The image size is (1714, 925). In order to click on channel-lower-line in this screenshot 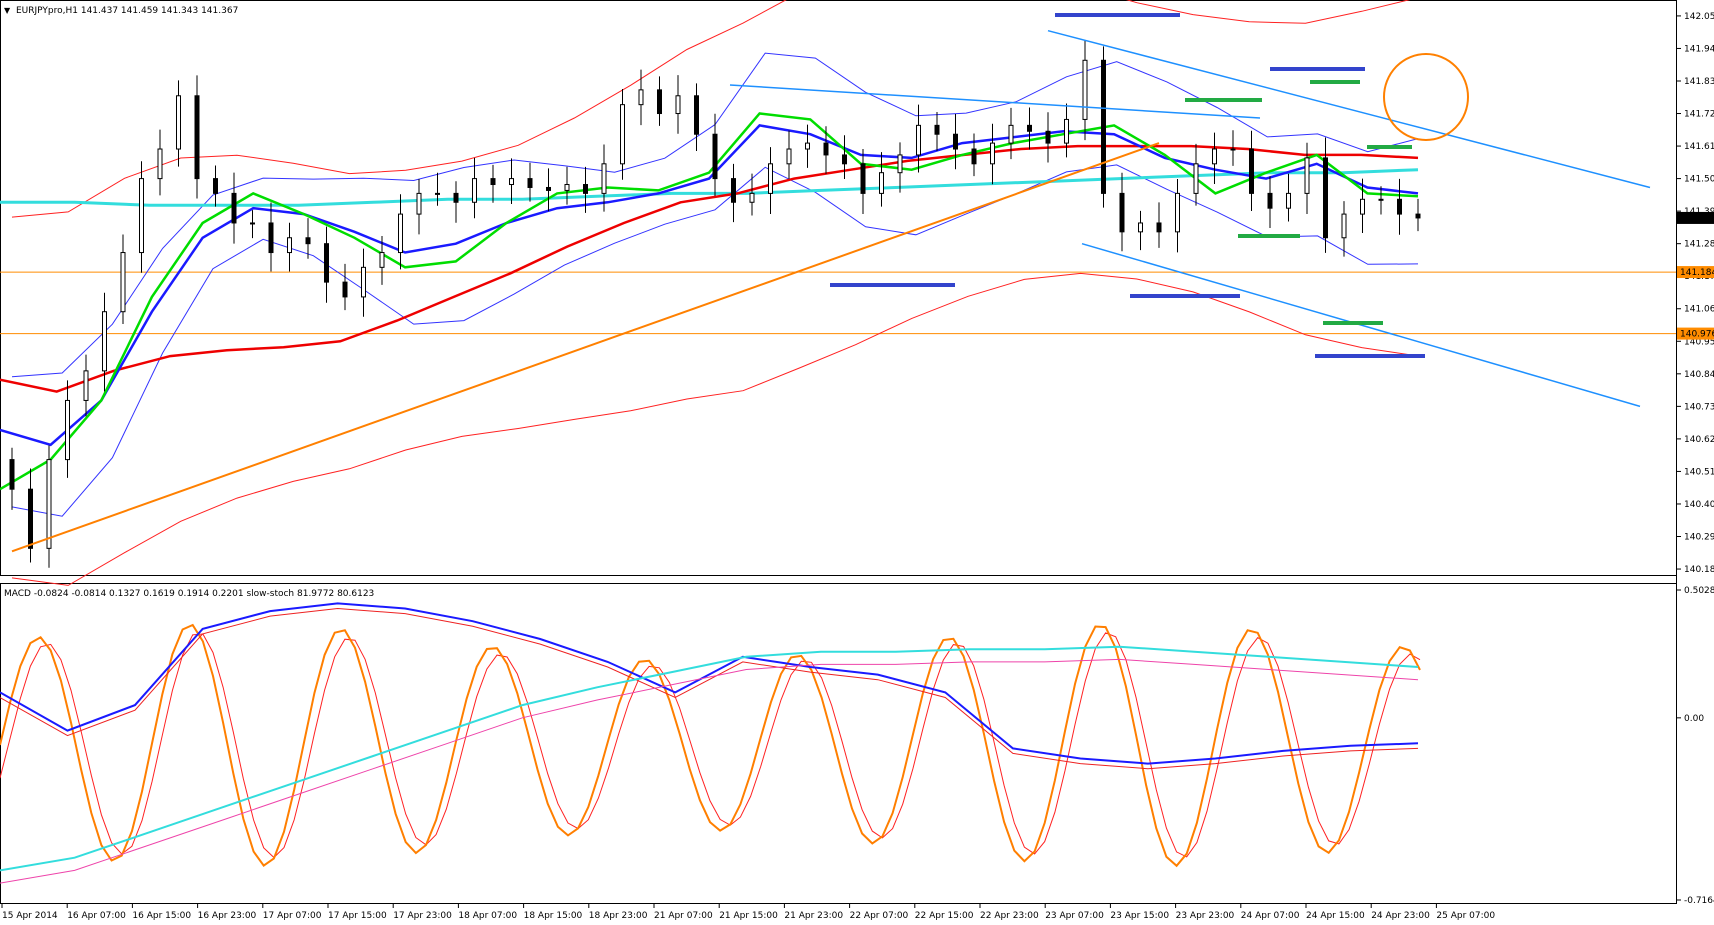, I will do `click(1361, 325)`.